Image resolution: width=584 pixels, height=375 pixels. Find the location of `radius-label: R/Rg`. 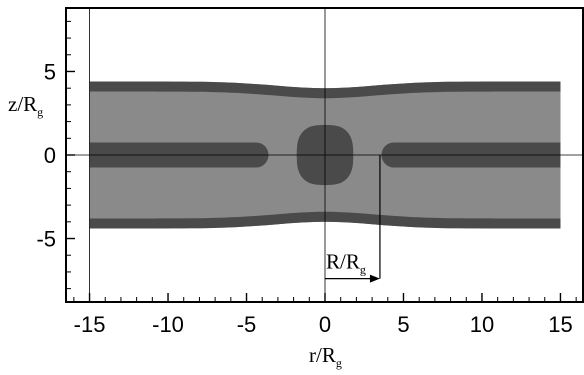

radius-label: R/Rg is located at coordinates (346, 263).